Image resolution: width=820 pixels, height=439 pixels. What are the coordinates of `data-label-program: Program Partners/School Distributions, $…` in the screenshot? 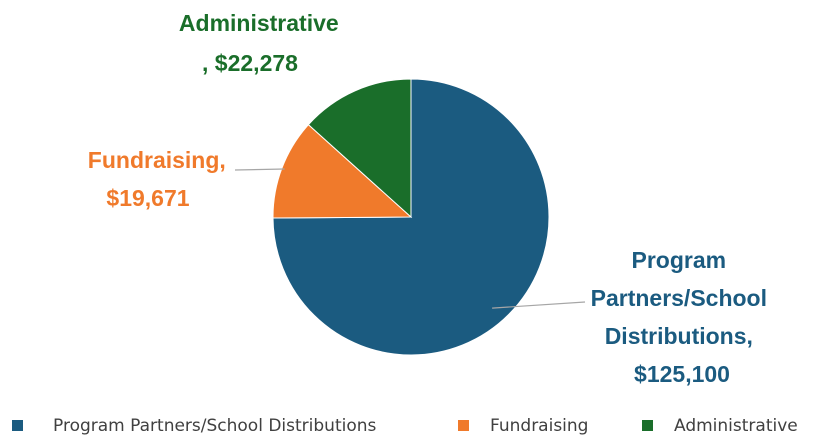 It's located at (682, 317).